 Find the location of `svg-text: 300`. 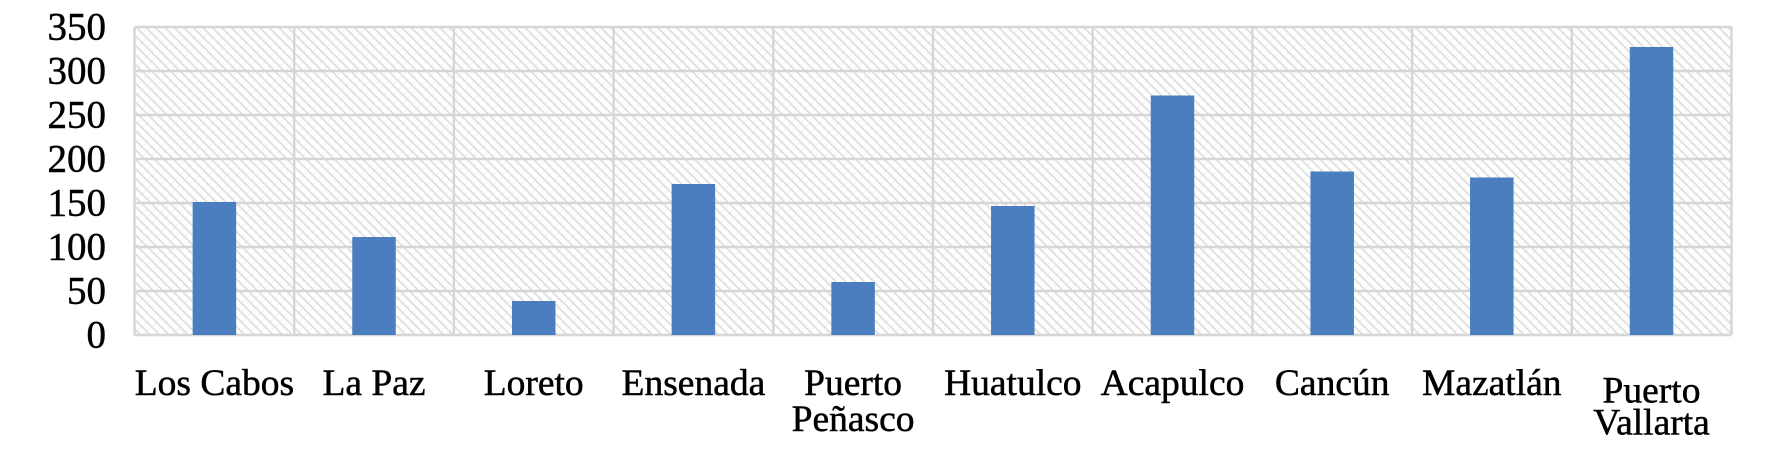

svg-text: 300 is located at coordinates (77, 71).